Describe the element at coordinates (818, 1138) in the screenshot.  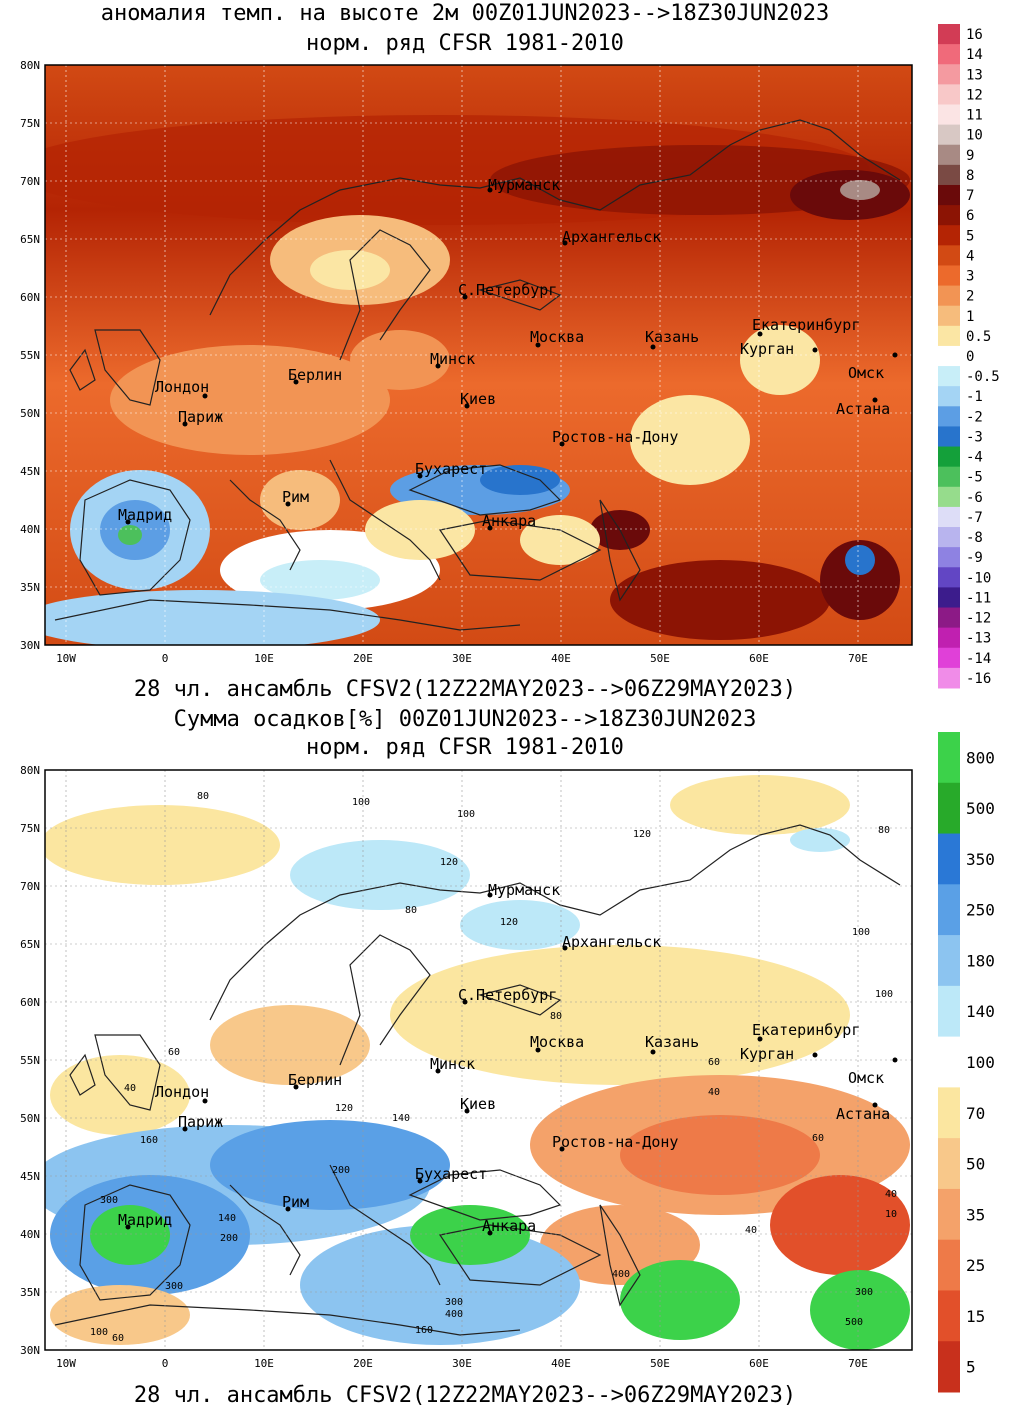
I see `contour-label: 60` at that location.